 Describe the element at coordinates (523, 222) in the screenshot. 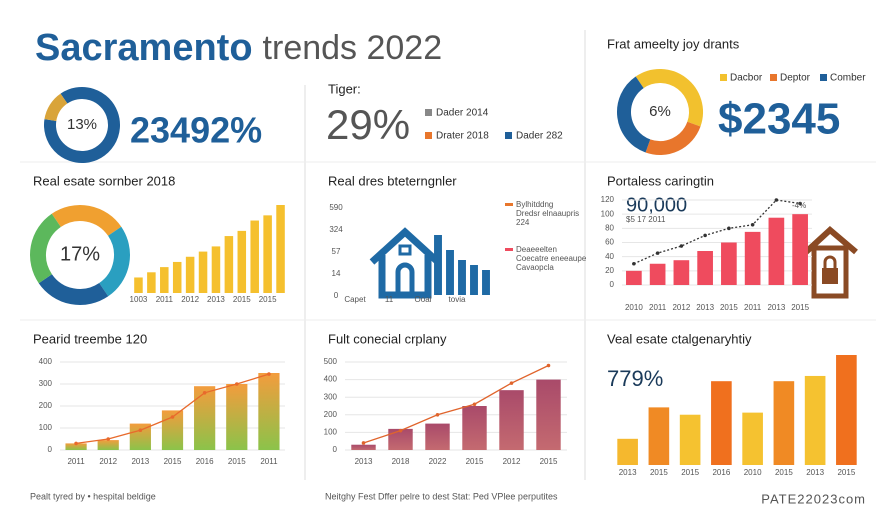

I see `annotation-text: 224` at that location.